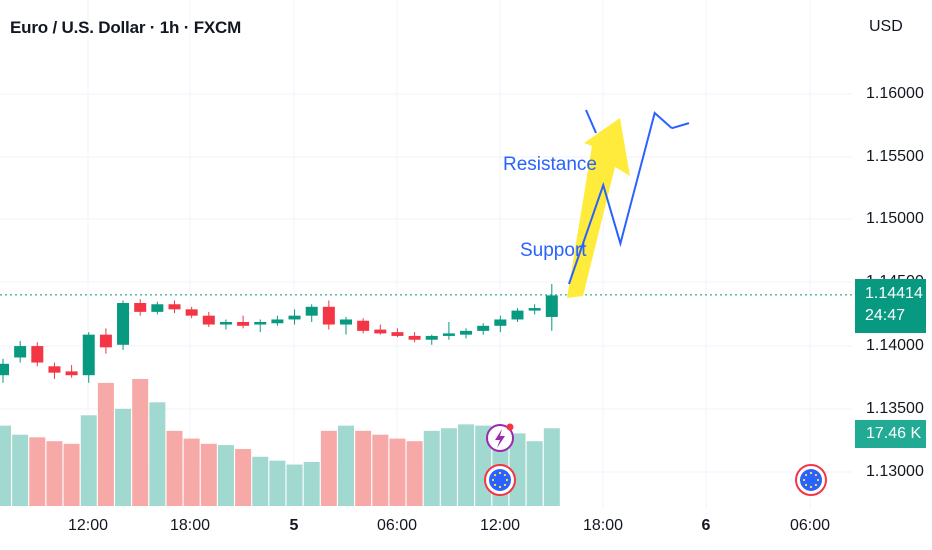 This screenshot has width=932, height=550. Describe the element at coordinates (895, 471) in the screenshot. I see `y-tick-label: 1.13000` at that location.